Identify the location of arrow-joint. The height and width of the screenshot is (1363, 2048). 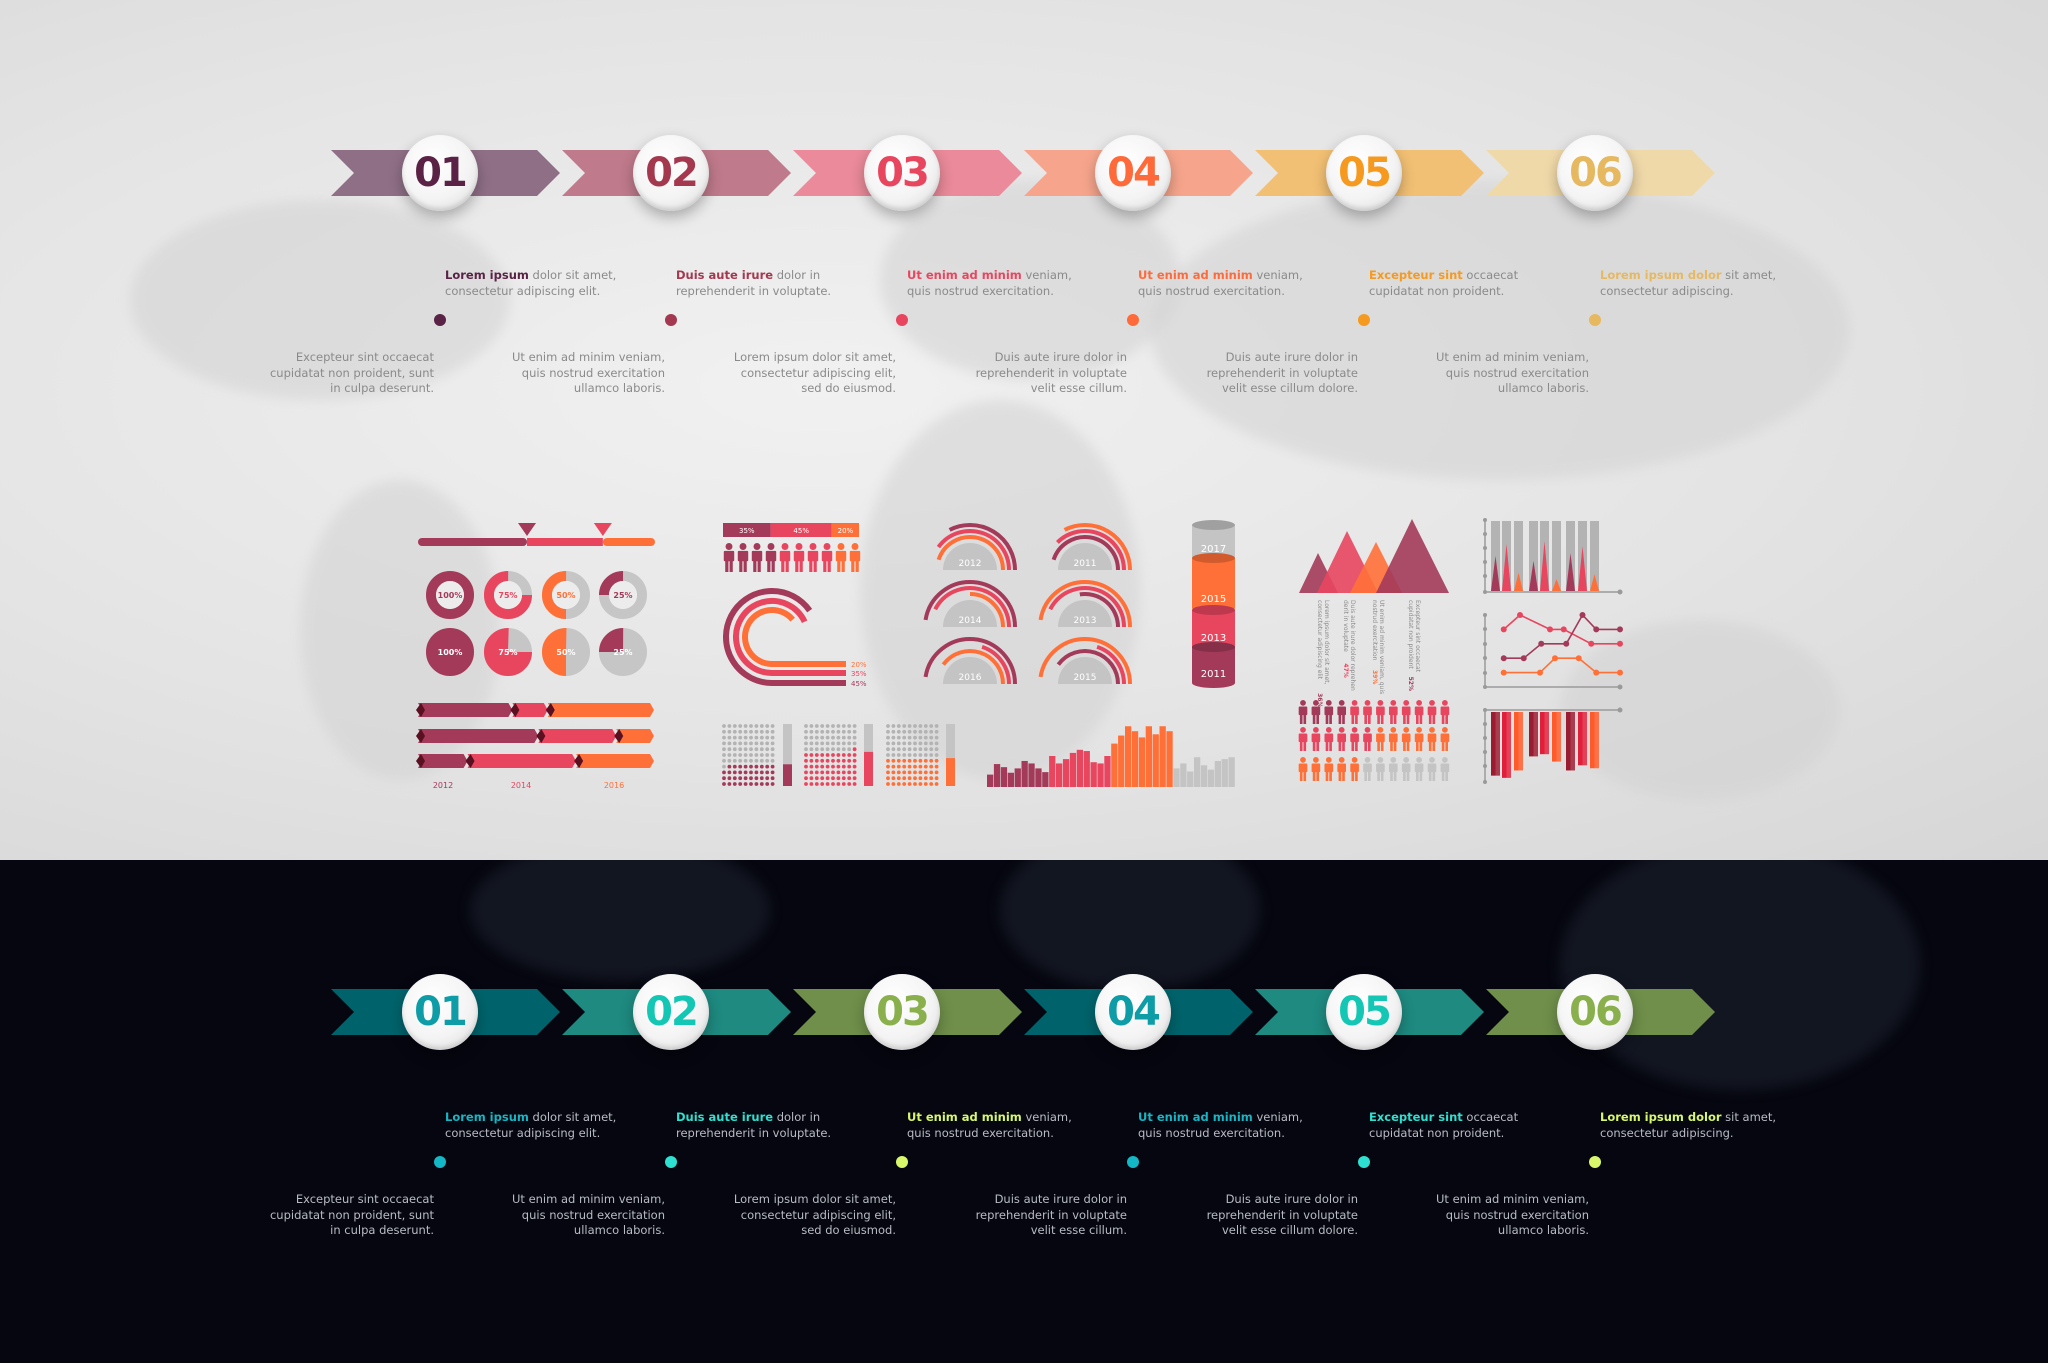
(470, 761).